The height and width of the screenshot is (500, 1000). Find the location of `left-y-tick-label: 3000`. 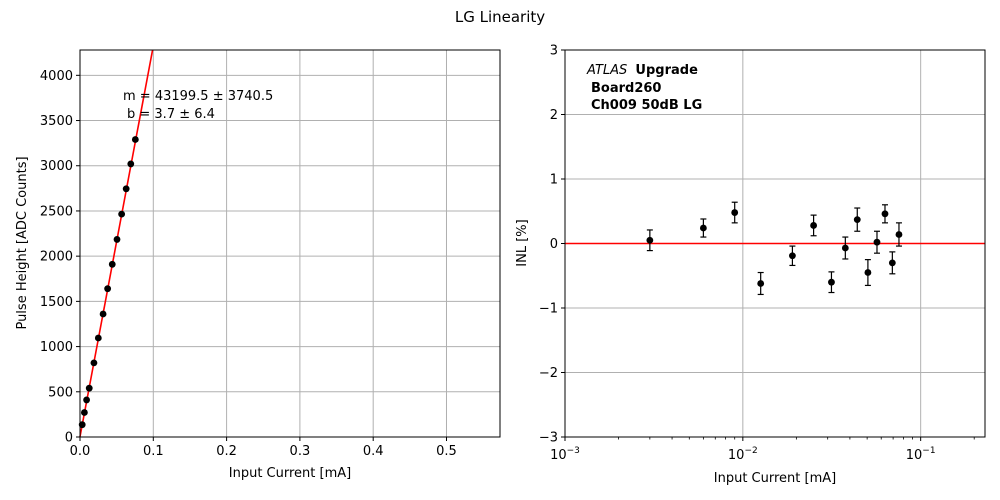

left-y-tick-label: 3000 is located at coordinates (56, 166).